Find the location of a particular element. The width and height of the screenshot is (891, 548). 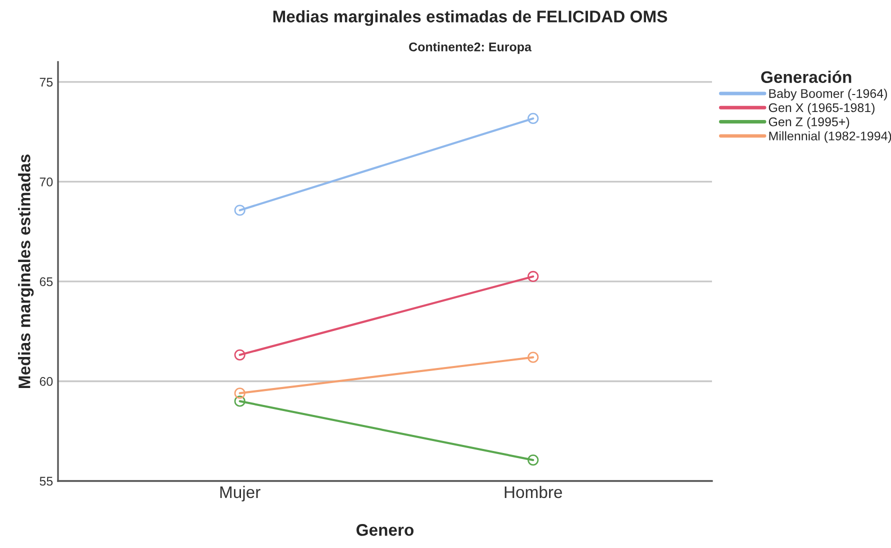

chart-title: Medias marginales estimadas de FELICIDAD OMS is located at coordinates (470, 18).